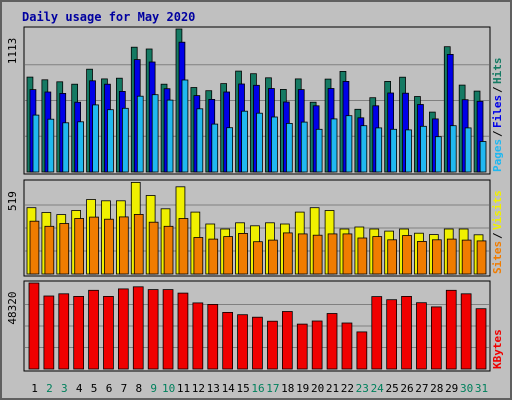 The width and height of the screenshot is (512, 400). Describe the element at coordinates (272, 388) in the screenshot. I see `x-tick-17: 17` at that location.